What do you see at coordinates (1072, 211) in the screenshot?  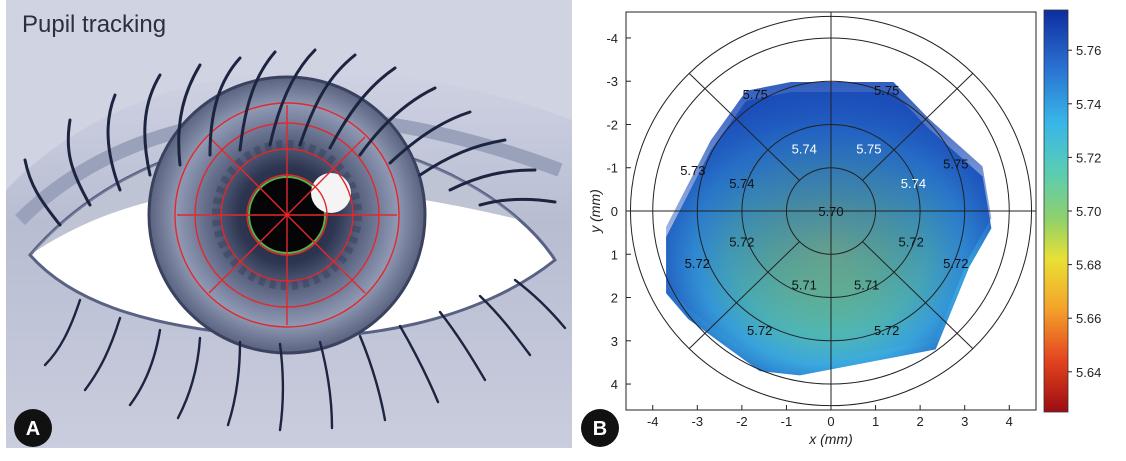 I see `colorbar: 5.76 5.74 5.72 5.70 5.68 5.66 5.64` at bounding box center [1072, 211].